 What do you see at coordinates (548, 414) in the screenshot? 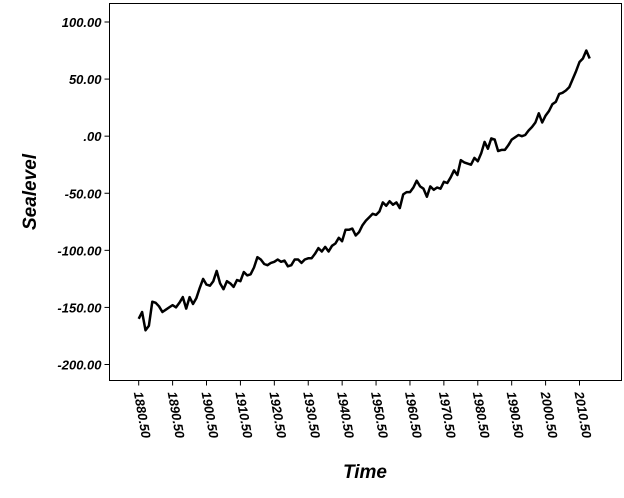
I see `x-tick-label: 2000.50` at bounding box center [548, 414].